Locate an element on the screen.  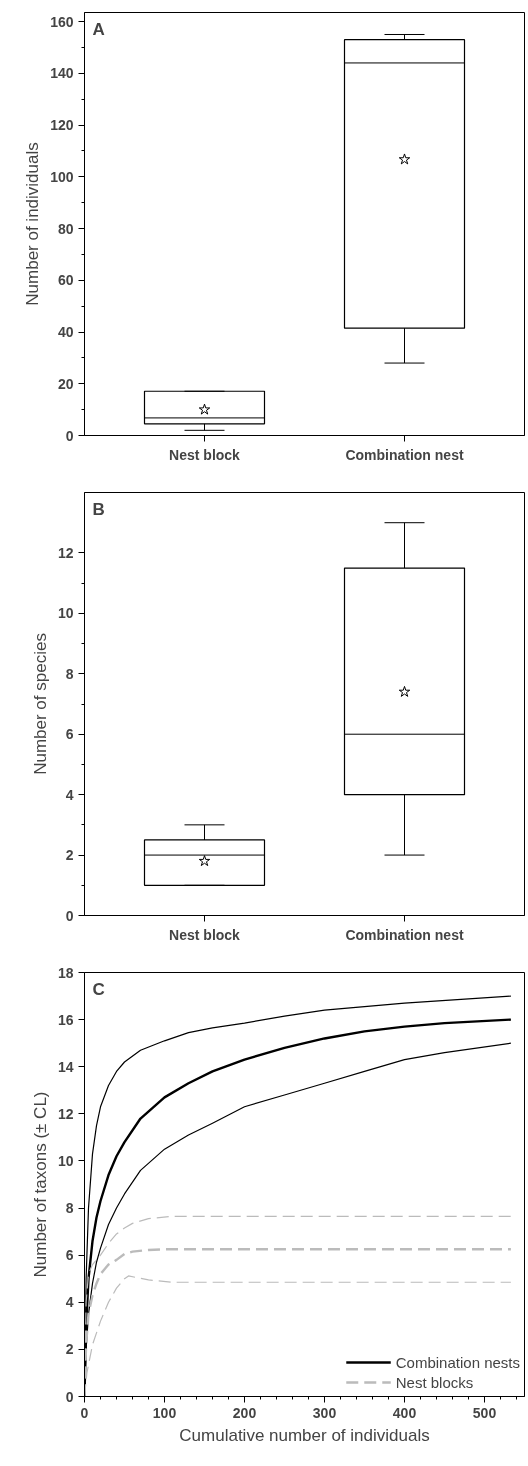
x-tick-label: 400 is located at coordinates (404, 1412).